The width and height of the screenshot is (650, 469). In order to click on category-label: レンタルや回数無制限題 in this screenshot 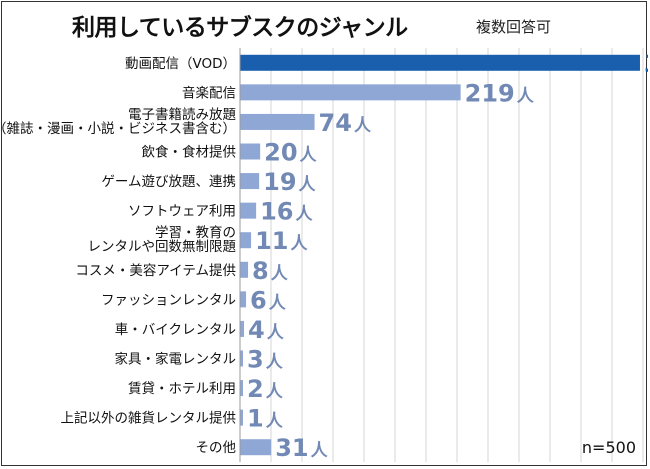, I will do `click(162, 247)`.